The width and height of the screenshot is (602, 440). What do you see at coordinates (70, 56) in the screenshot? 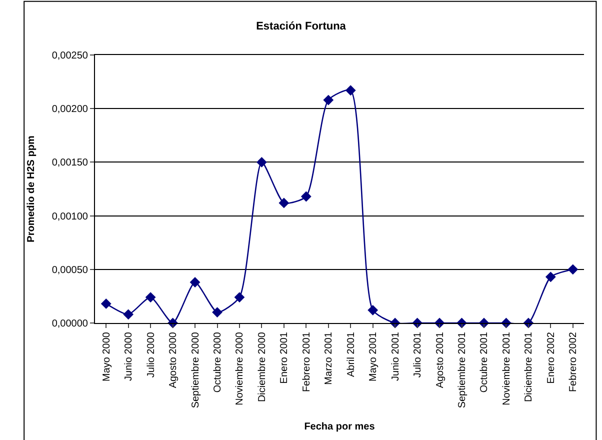
I see `y-tick-label: 0,00250` at bounding box center [70, 56].